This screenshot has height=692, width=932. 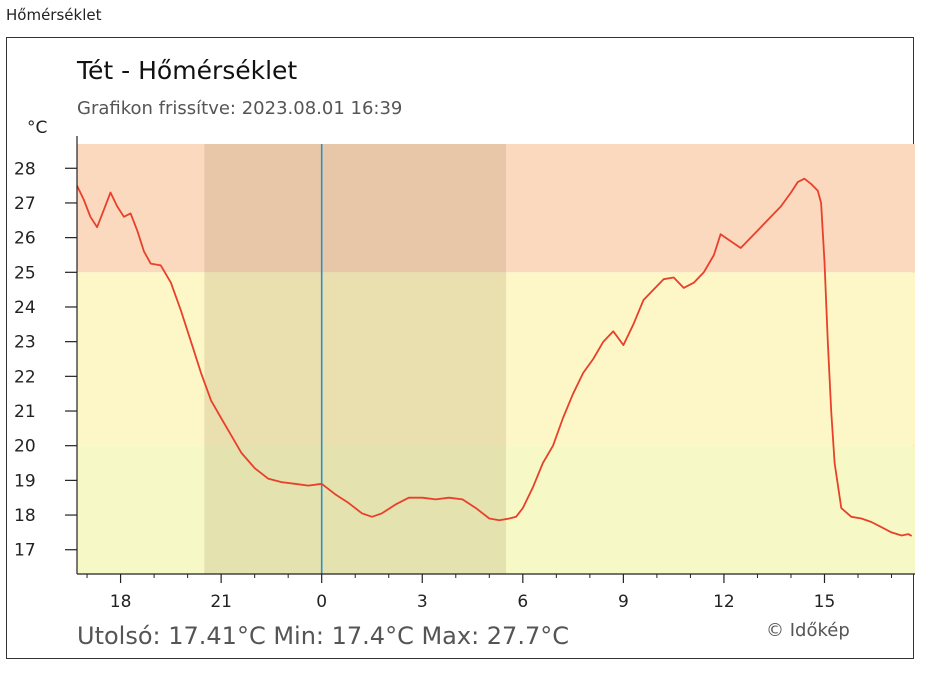 I want to click on y-tick-label-19: 19, so click(x=25, y=481).